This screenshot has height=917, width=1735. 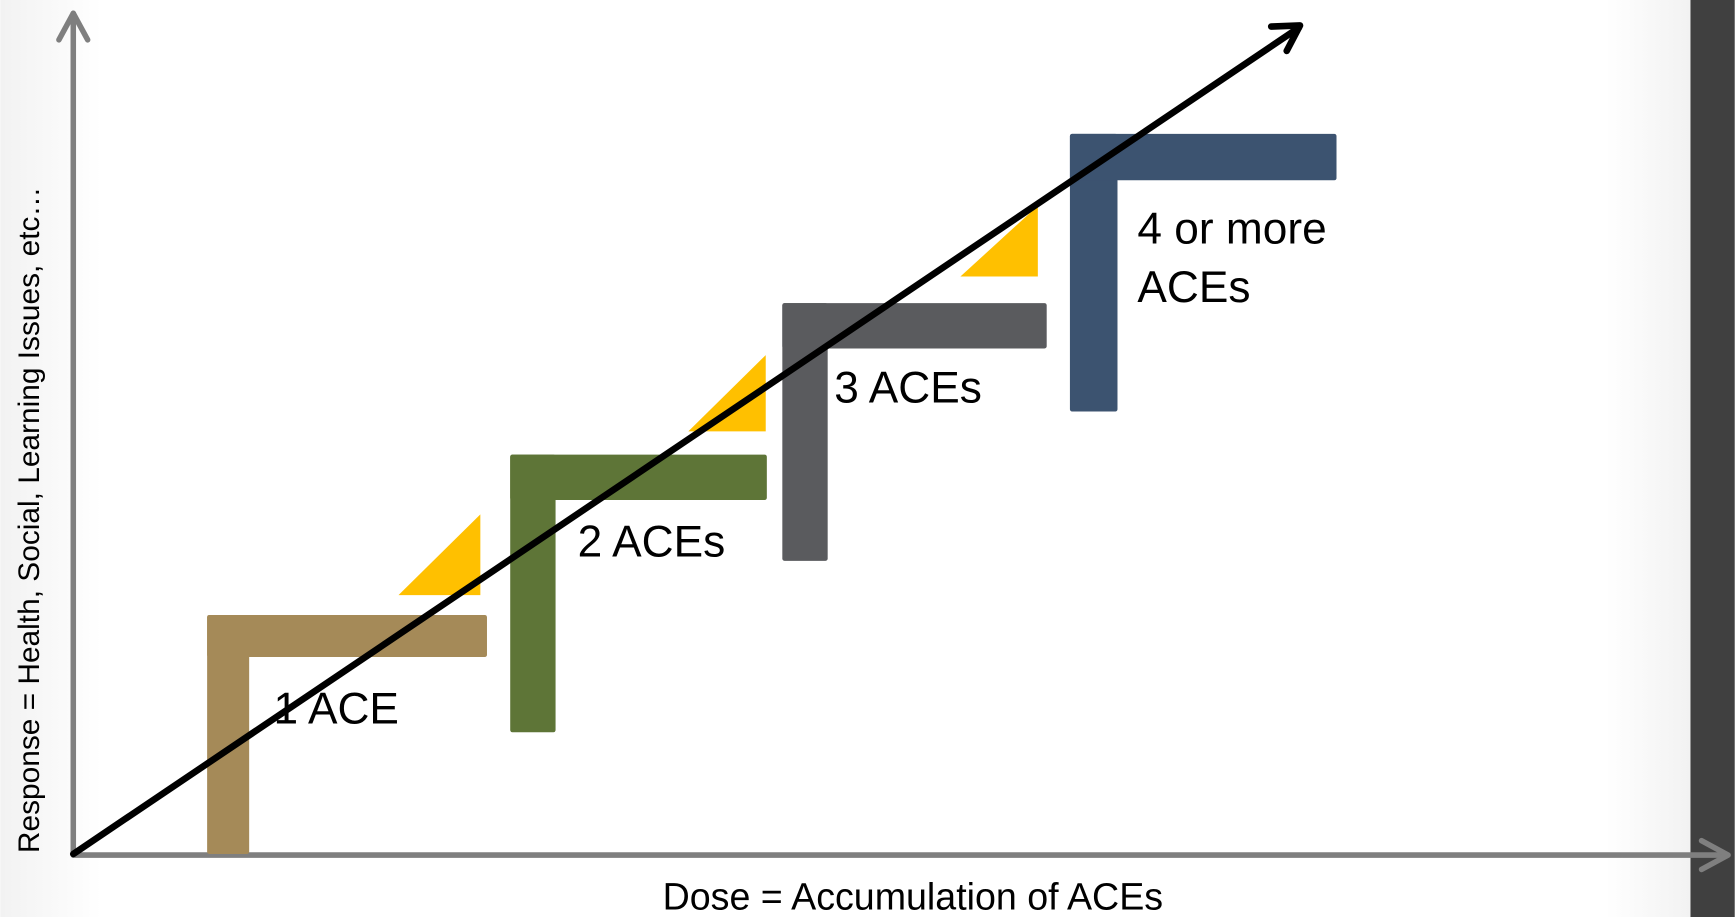 I want to click on step-label: 3 ACEs, so click(x=908, y=388).